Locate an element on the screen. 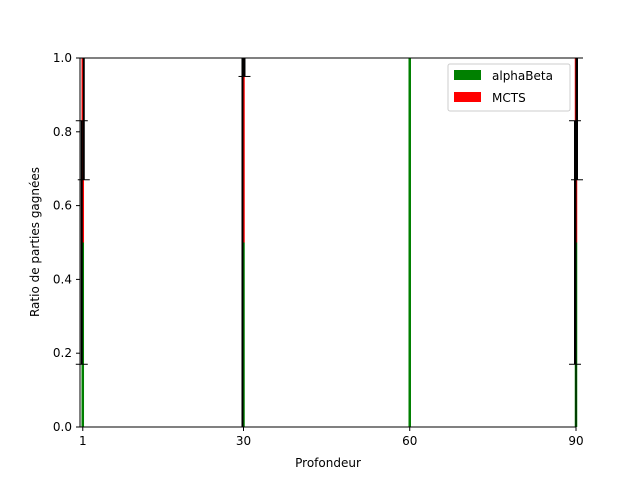  y-tick-label: 0.2 is located at coordinates (62, 353).